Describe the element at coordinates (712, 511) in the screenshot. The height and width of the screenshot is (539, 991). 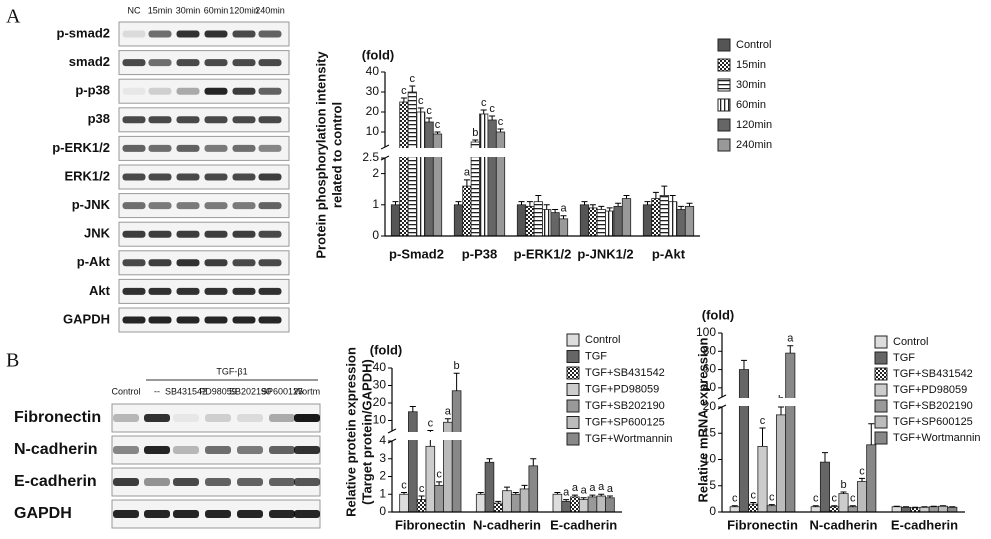
I see `y-tick-label: 0` at that location.